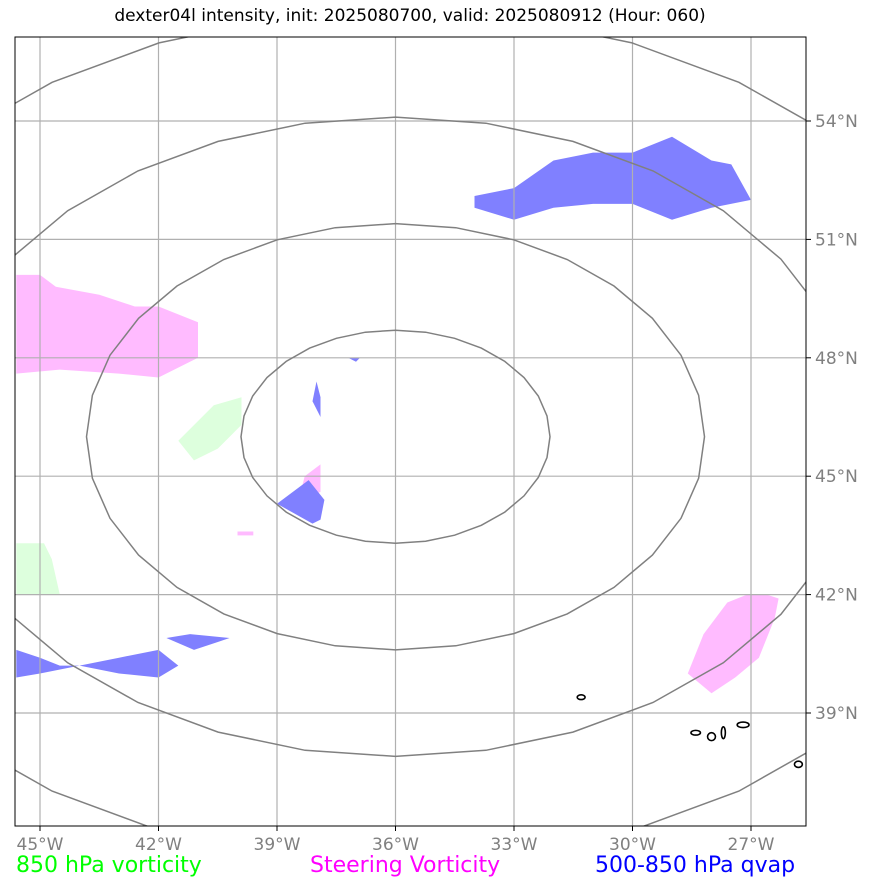  Describe the element at coordinates (277, 845) in the screenshot. I see `x-tick-label: 39°W` at that location.